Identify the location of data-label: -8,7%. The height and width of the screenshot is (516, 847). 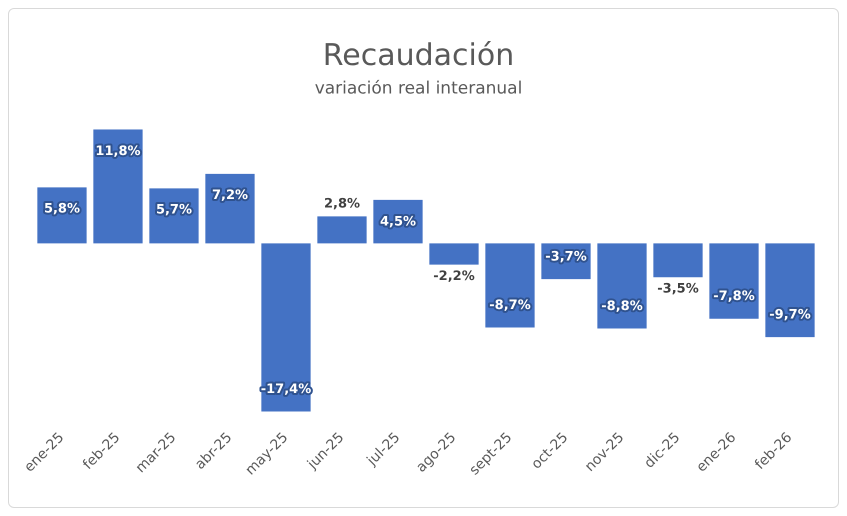
(510, 305).